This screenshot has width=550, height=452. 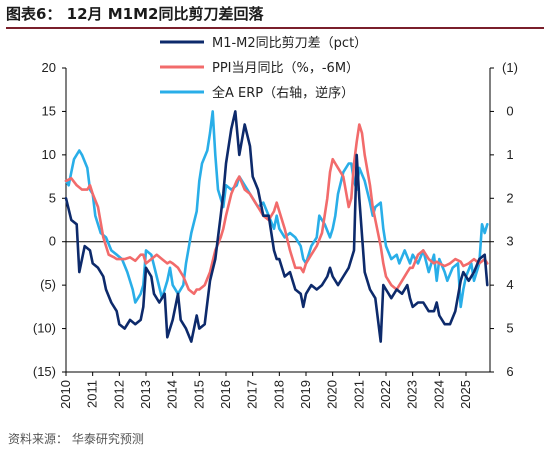 What do you see at coordinates (509, 241) in the screenshot?
I see `right-tick-label: 3` at bounding box center [509, 241].